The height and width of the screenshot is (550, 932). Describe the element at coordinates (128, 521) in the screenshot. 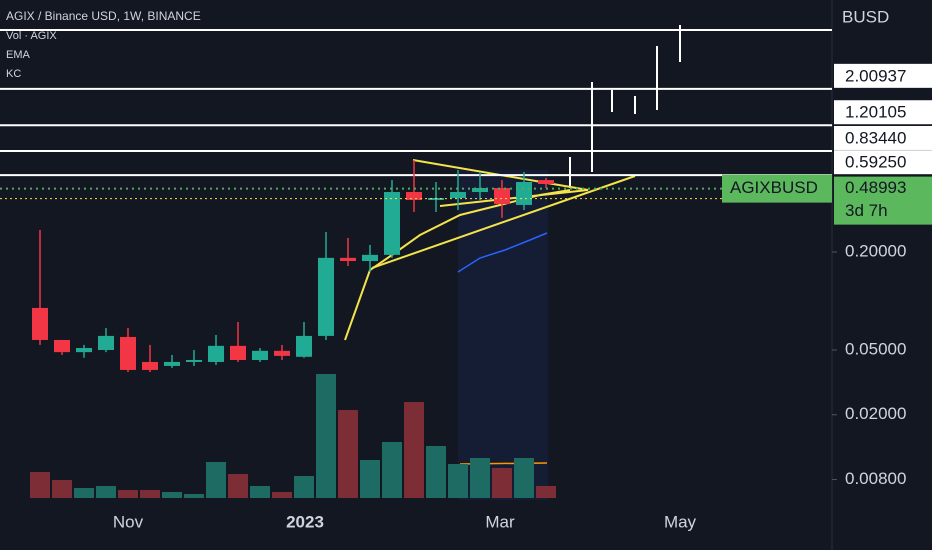

I see `x-tick-label: Nov` at that location.